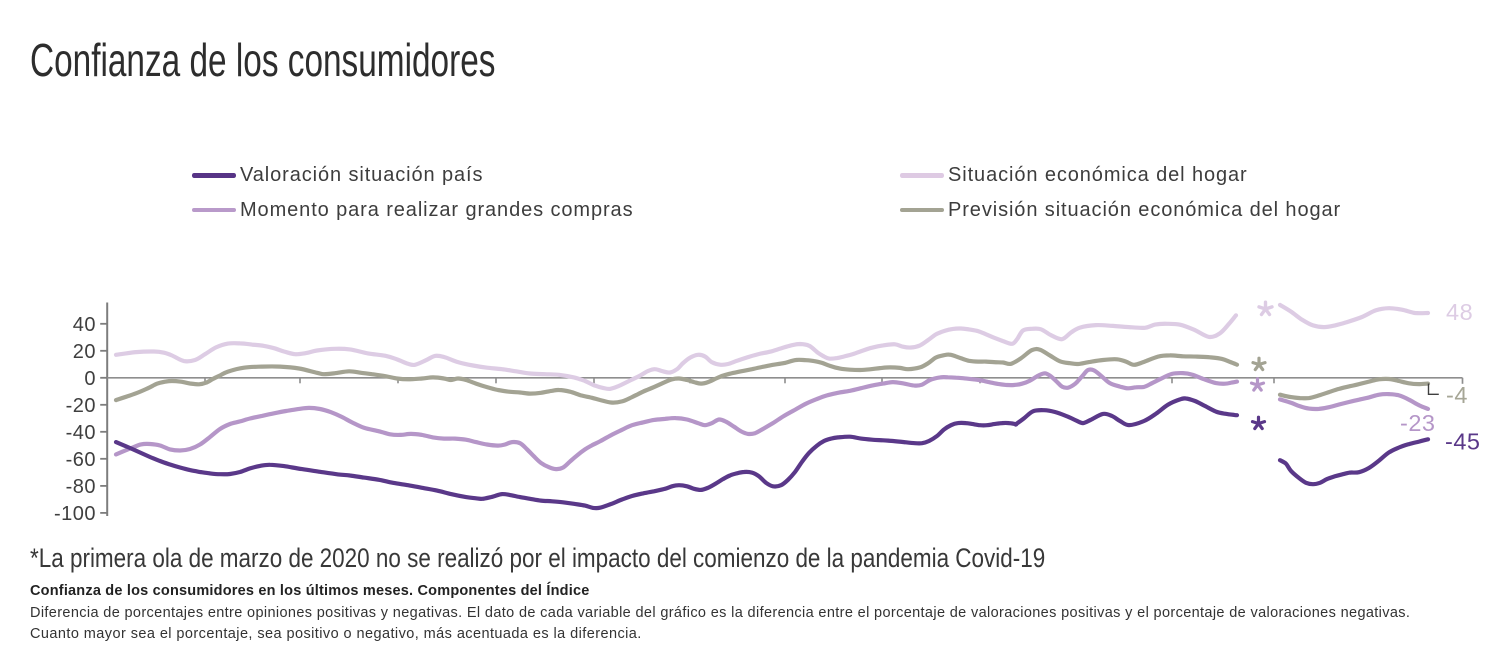  I want to click on svg-text: 0, so click(90, 379).